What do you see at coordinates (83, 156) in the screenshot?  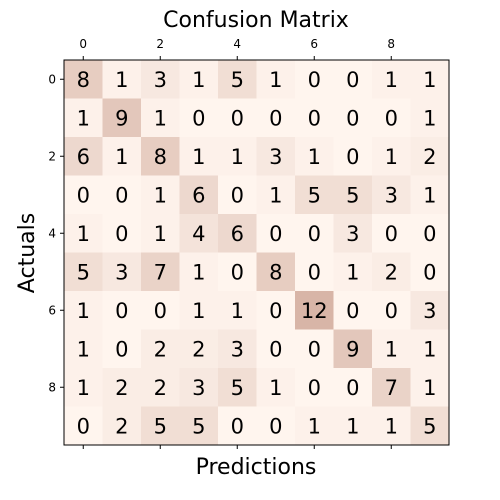 I see `heatmap-cell-r2-c0` at bounding box center [83, 156].